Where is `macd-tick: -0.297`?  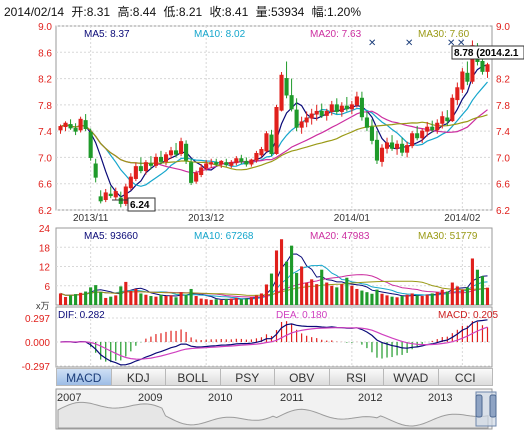 macd-tick: -0.297 is located at coordinates (36, 367).